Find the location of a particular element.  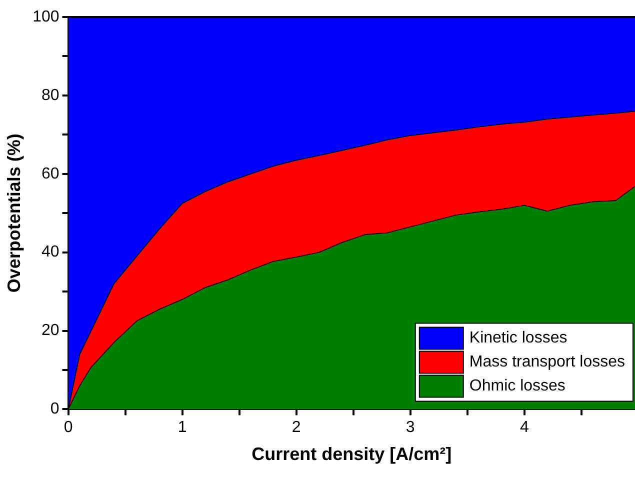

y-axis-title: Overpotentials (%) is located at coordinates (14, 213).